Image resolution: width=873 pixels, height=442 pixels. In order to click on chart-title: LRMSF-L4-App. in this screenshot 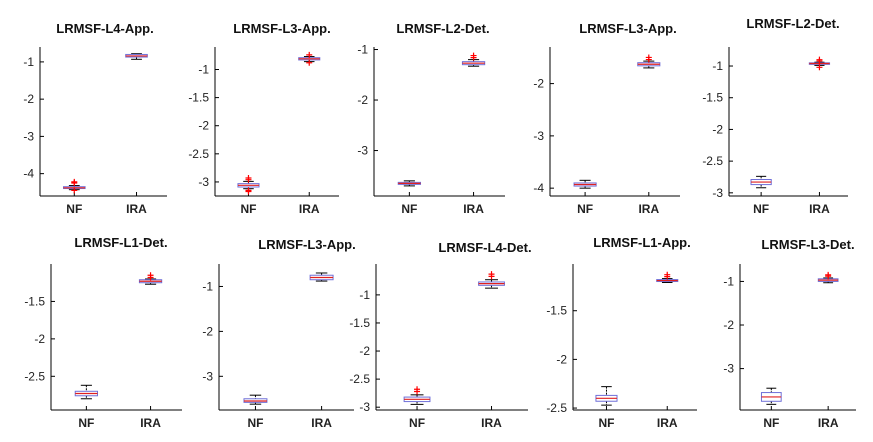, I will do `click(104, 28)`.